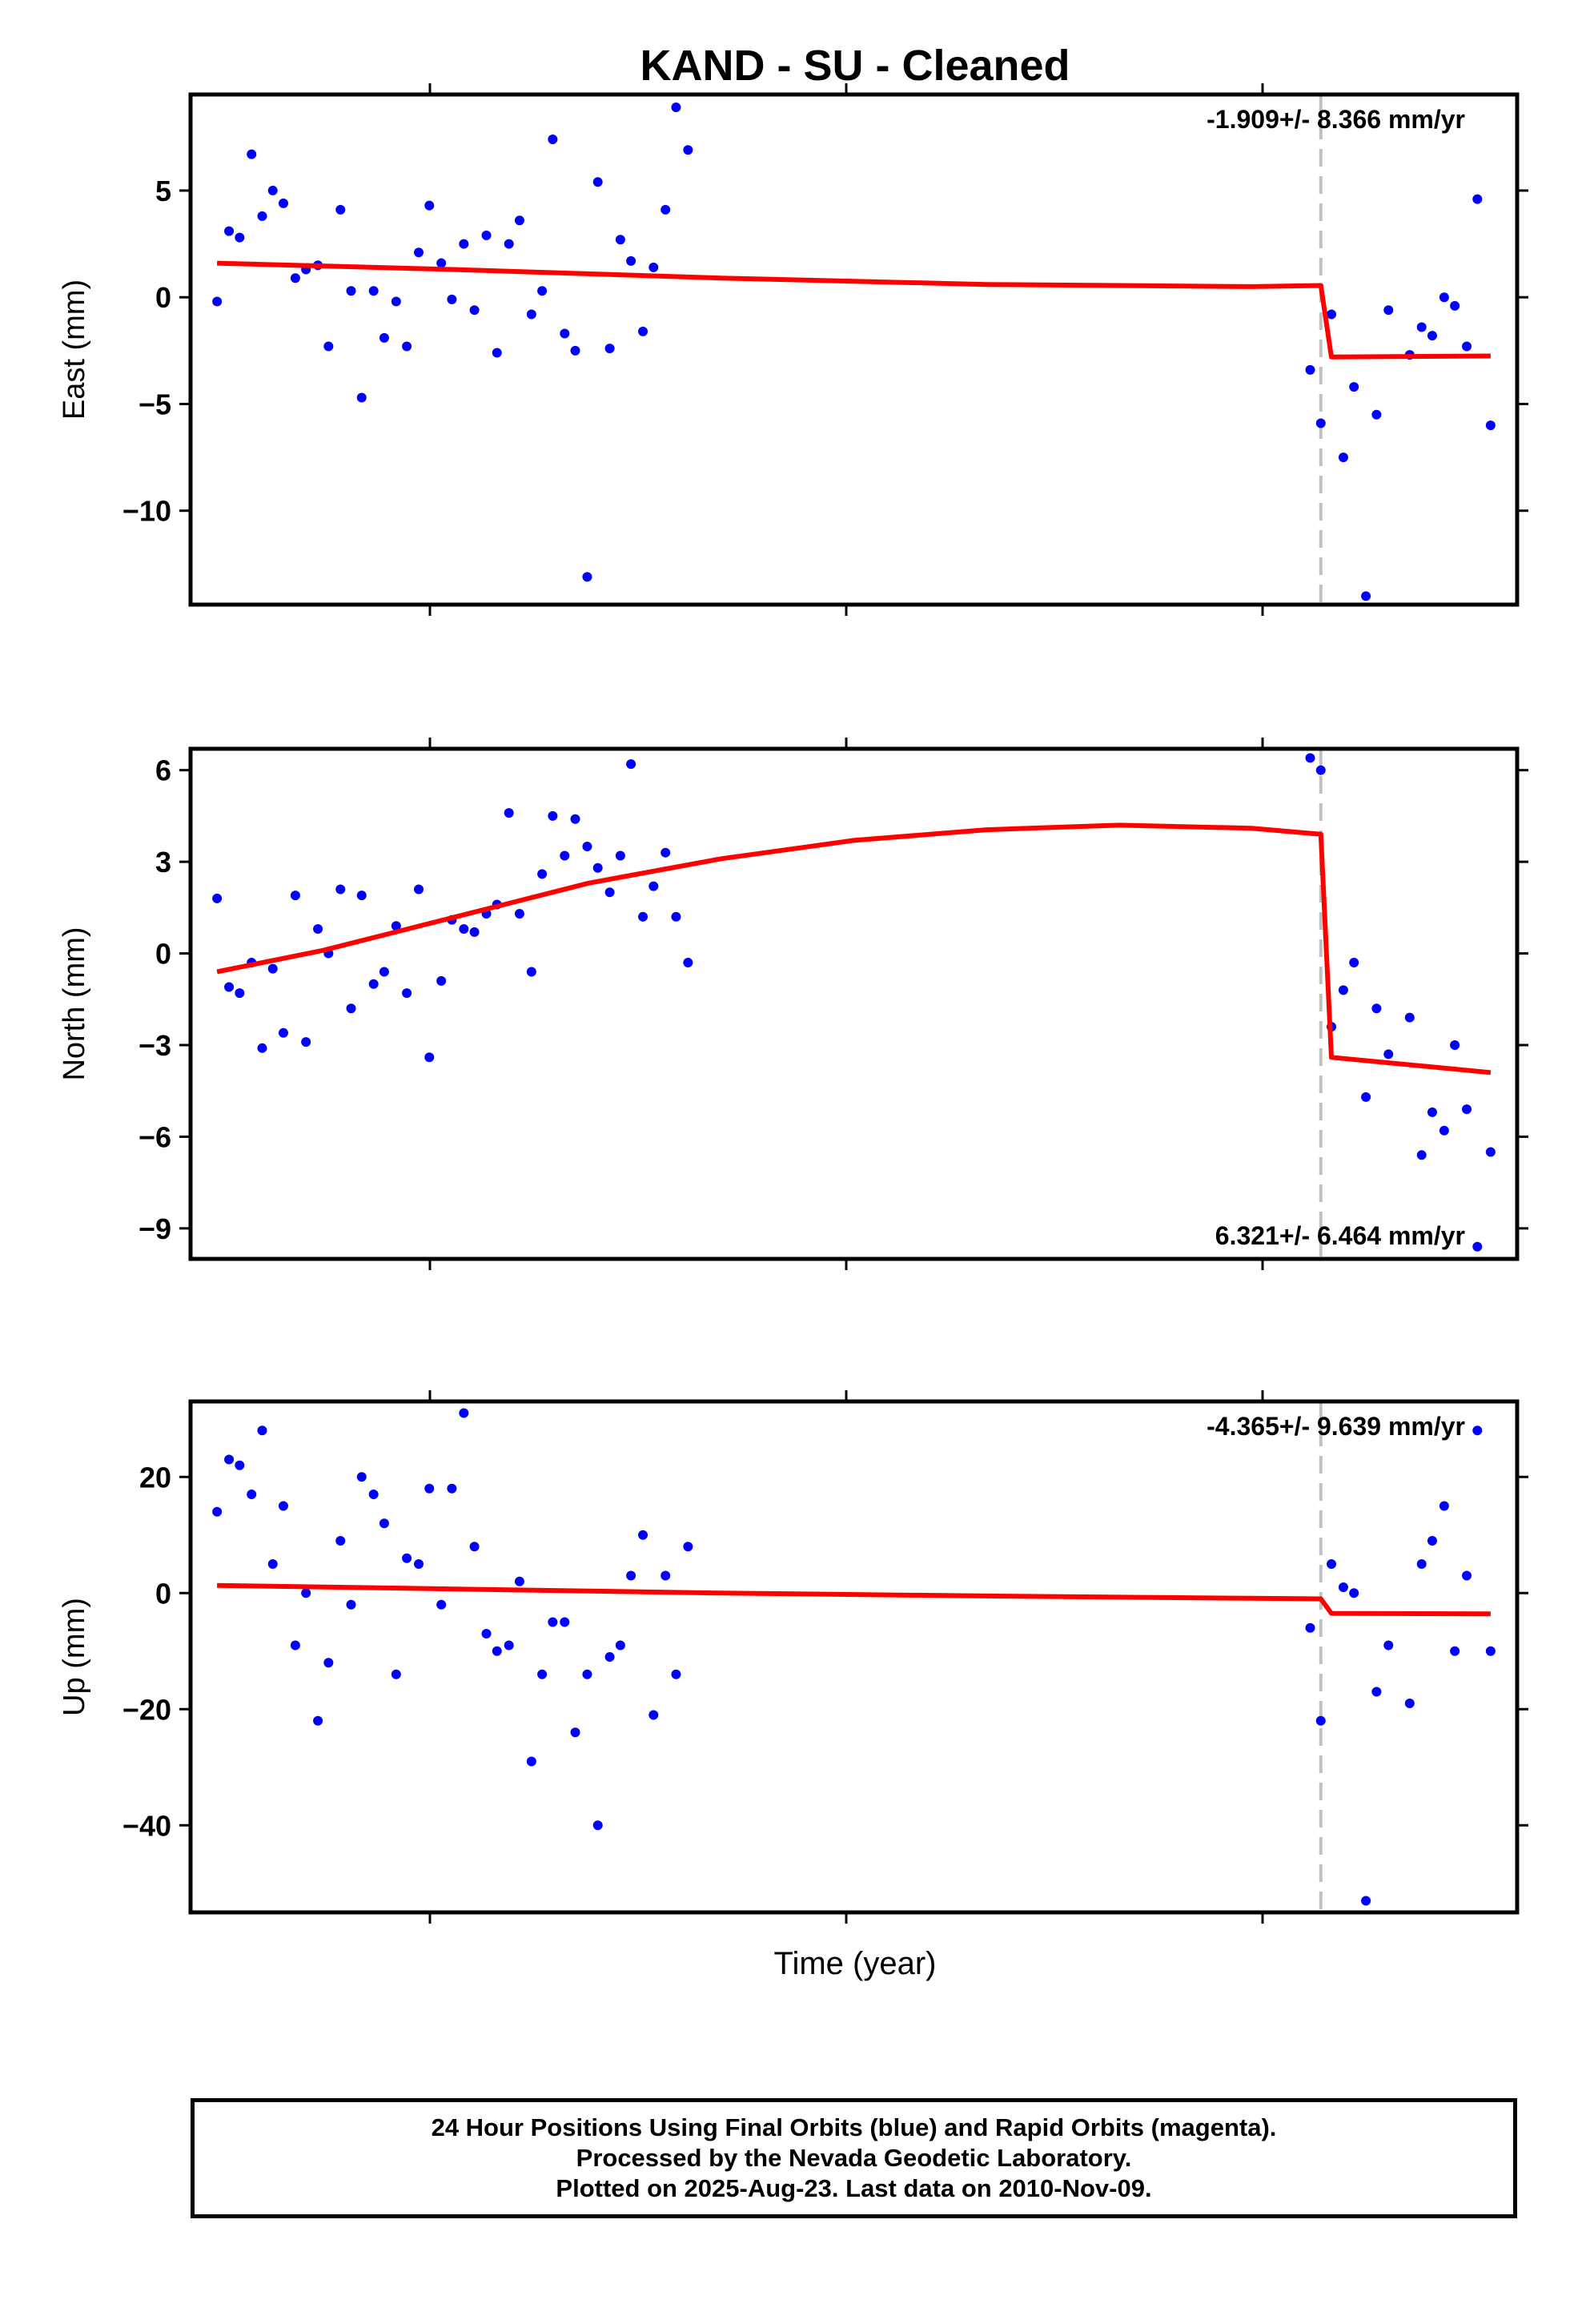 The width and height of the screenshot is (1582, 2324). I want to click on y-tick-label: −10, so click(146, 511).